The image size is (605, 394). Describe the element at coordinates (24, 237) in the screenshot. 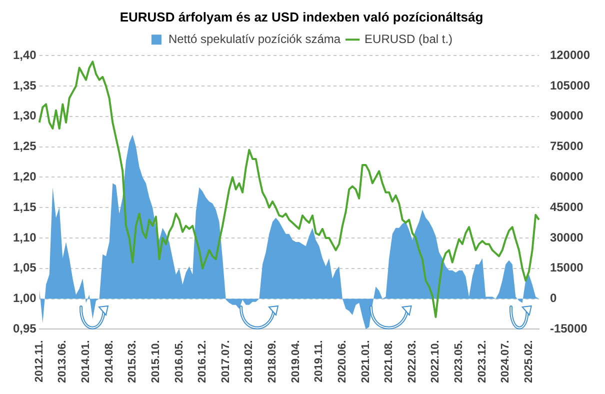

I see `y-tick-label: 1,10` at that location.